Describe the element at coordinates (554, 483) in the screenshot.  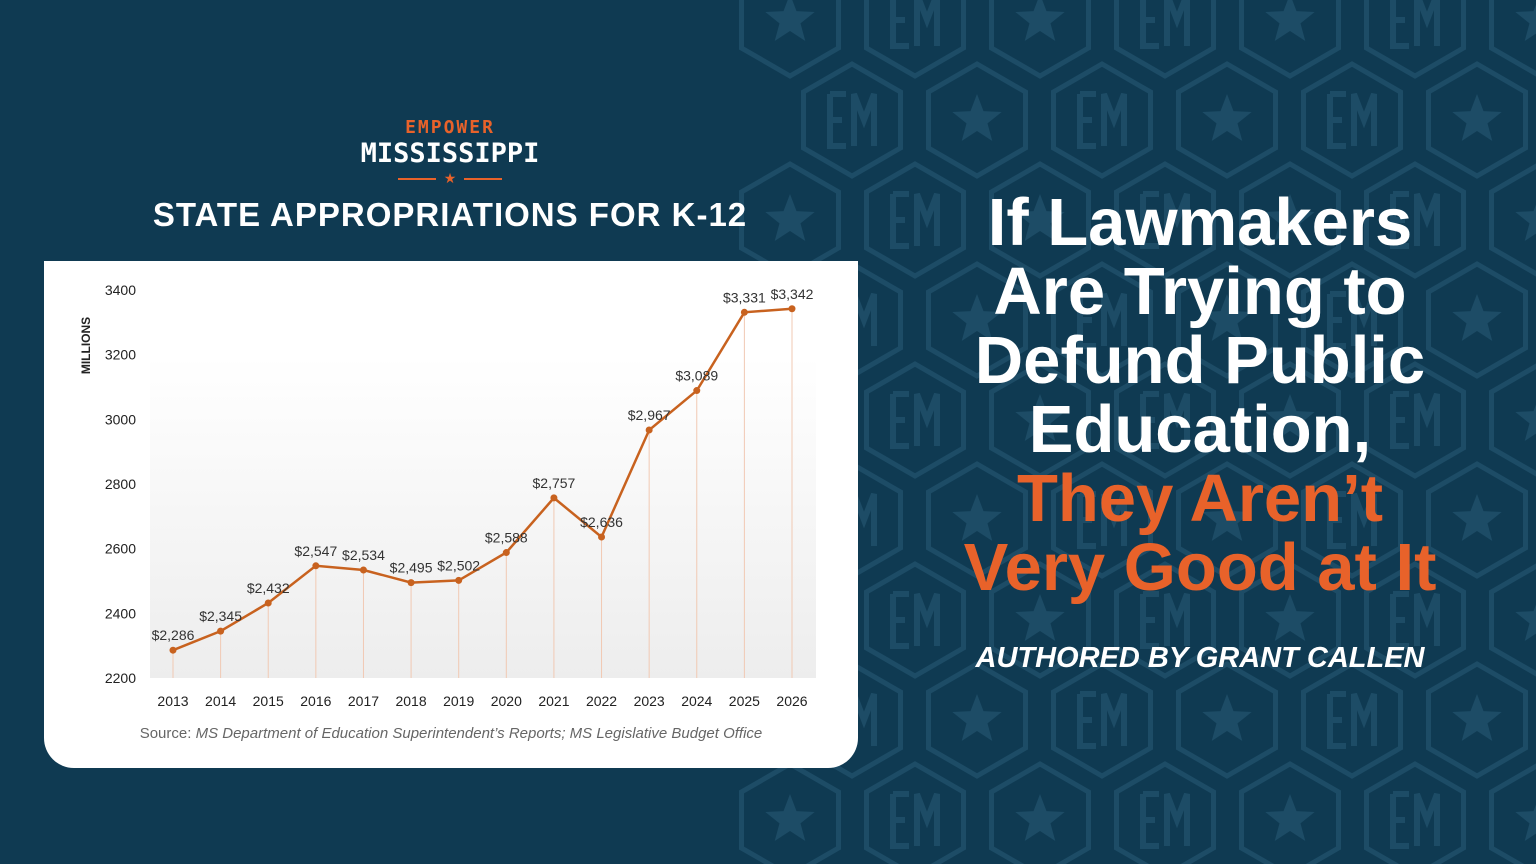
I see `data-label: $2,757` at that location.